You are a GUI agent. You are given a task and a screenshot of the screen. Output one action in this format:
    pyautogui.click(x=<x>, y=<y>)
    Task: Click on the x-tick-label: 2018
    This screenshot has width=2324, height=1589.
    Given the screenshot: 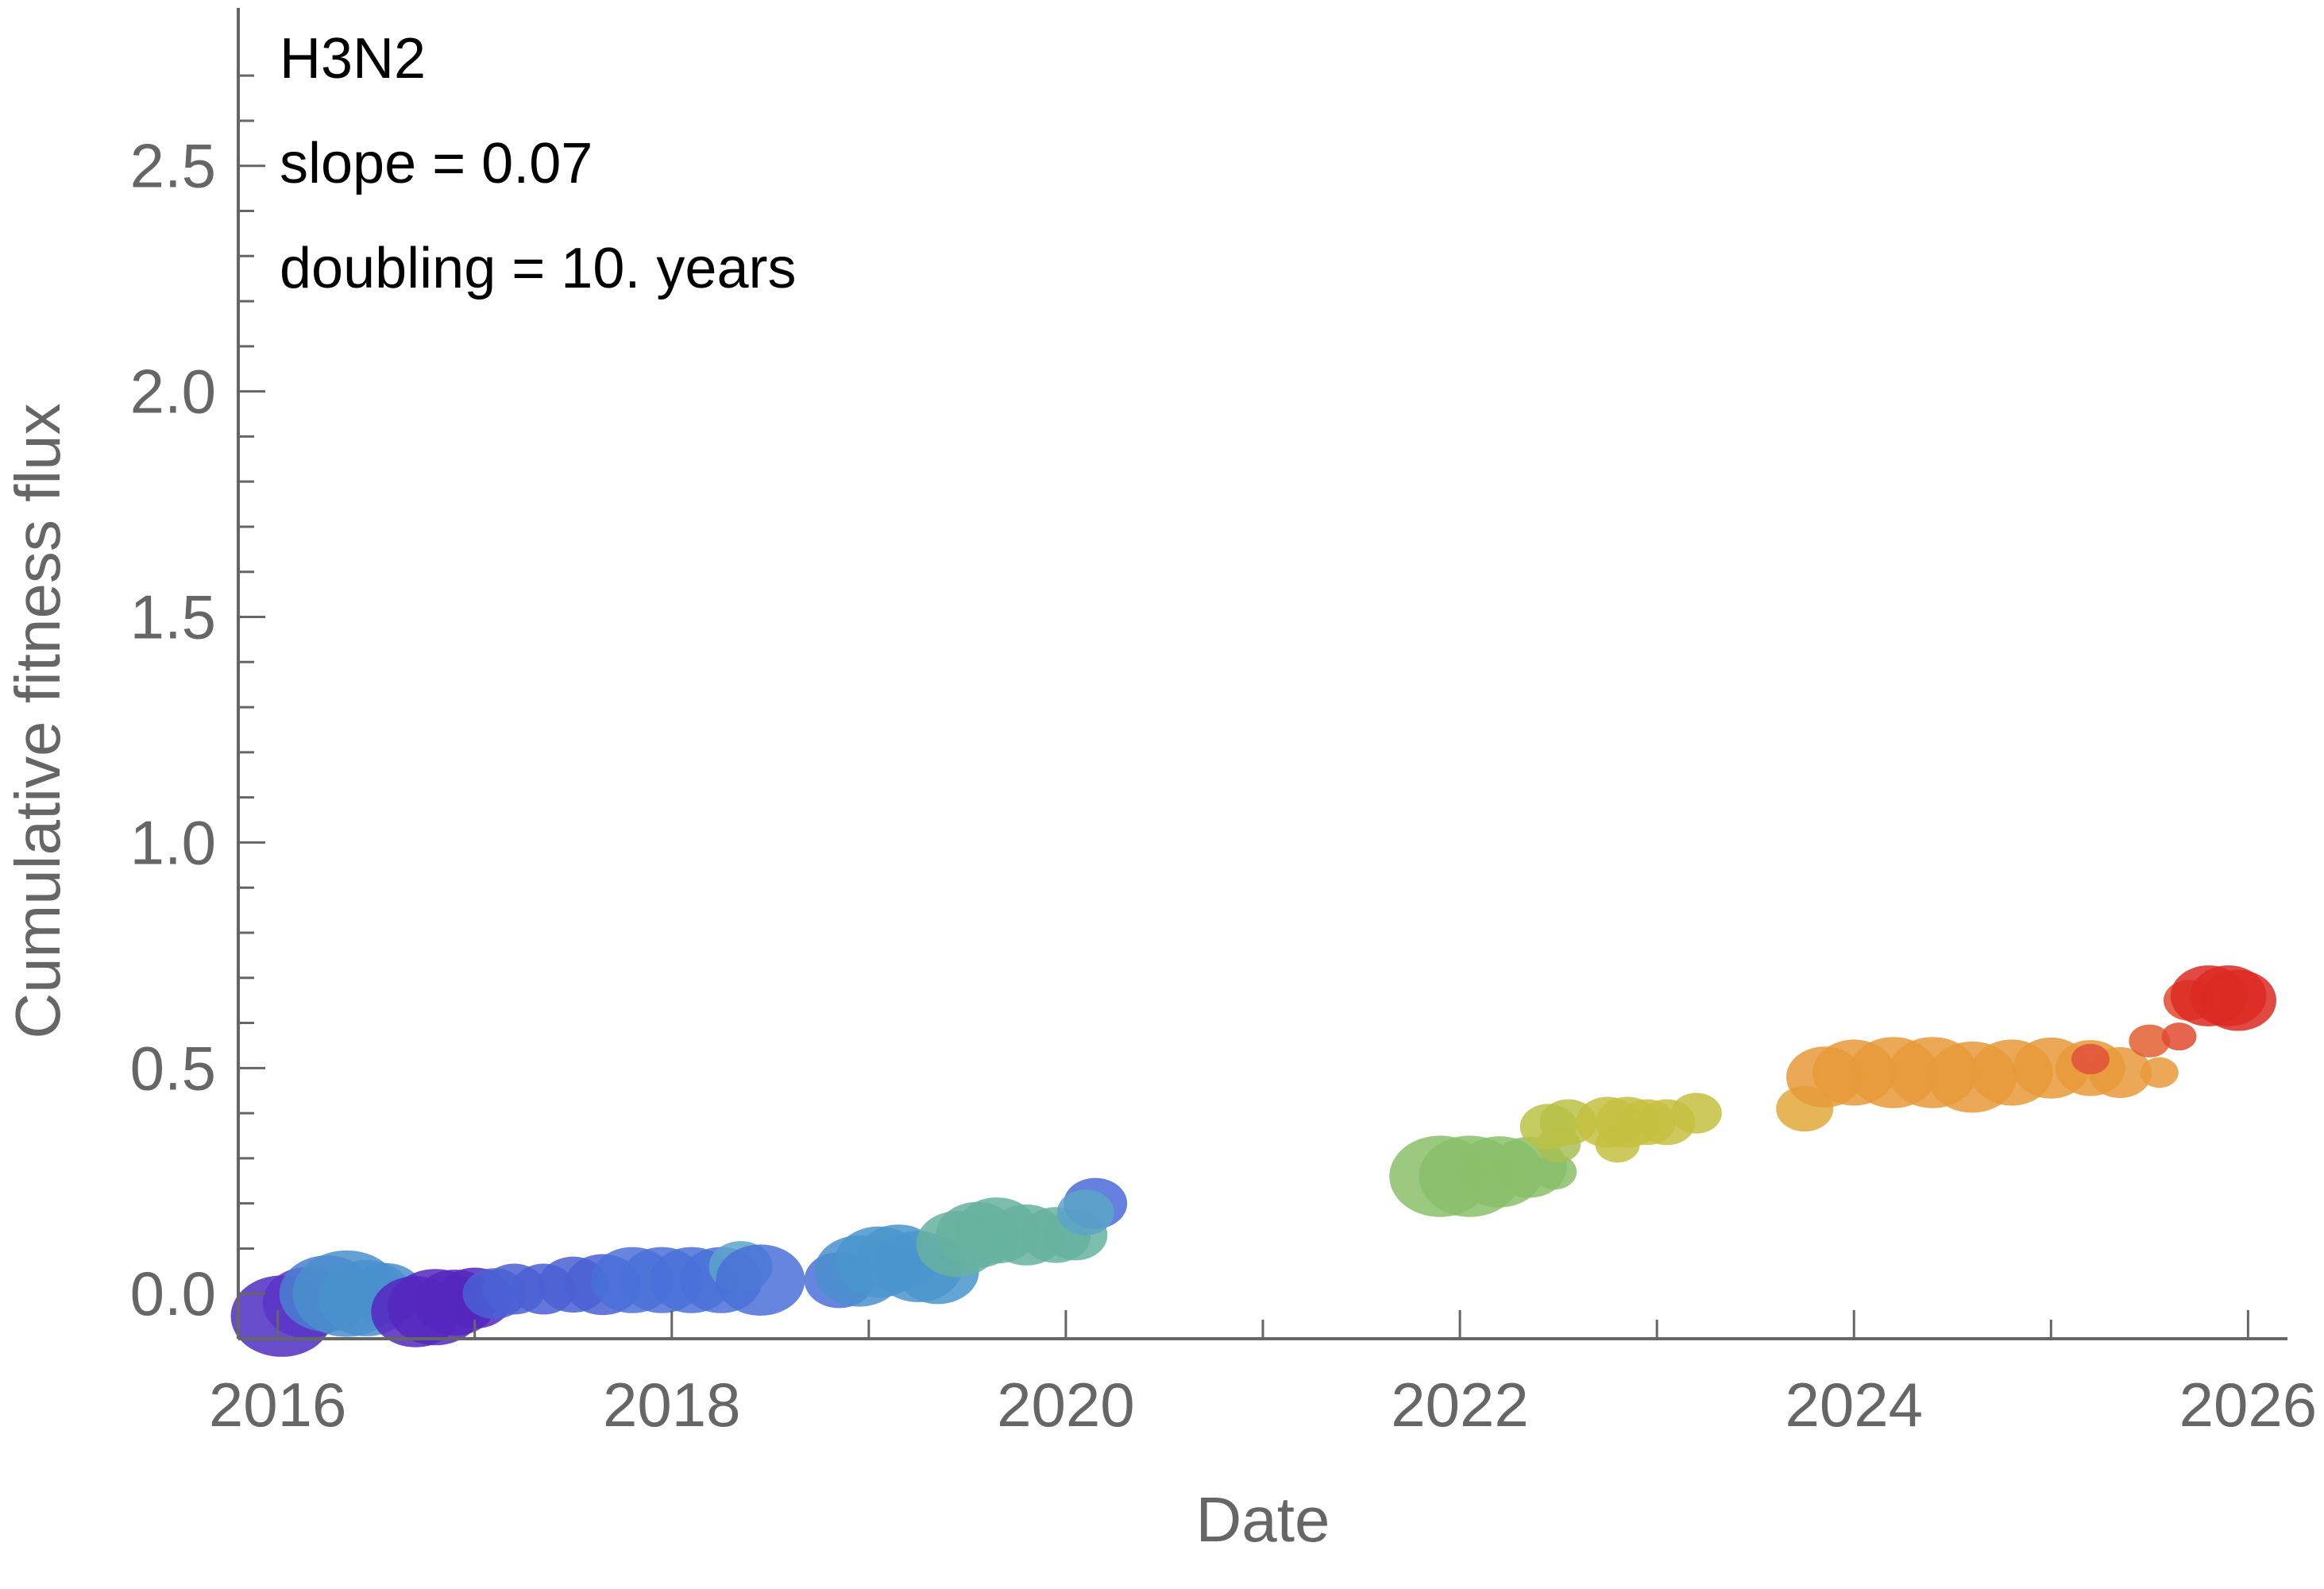 What is the action you would take?
    pyautogui.click(x=672, y=1405)
    